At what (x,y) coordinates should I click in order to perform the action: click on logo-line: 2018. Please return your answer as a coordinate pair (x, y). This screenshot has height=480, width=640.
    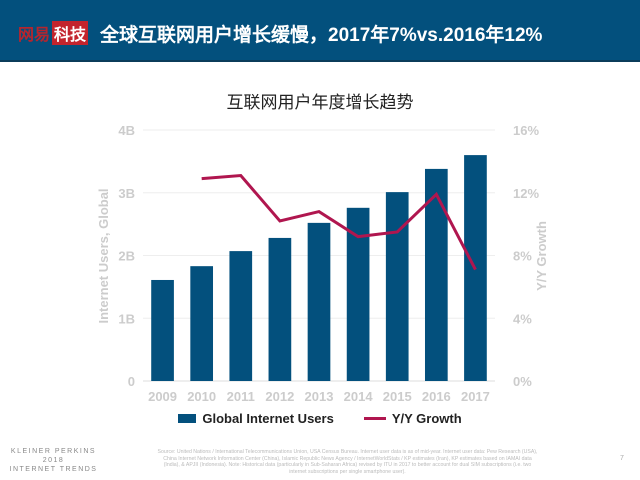
    Looking at the image, I should click on (53, 460).